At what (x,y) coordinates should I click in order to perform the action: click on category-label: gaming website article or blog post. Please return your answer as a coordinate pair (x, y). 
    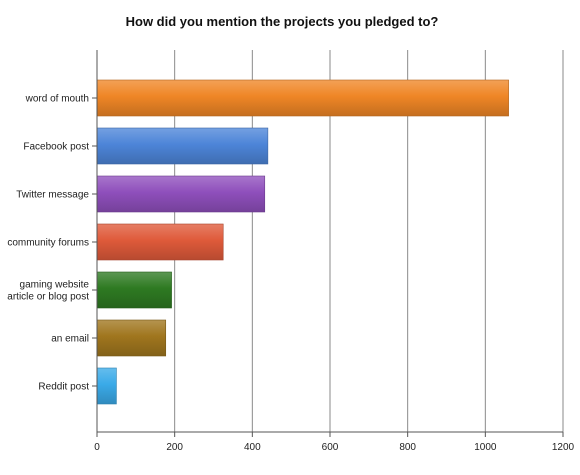
    Looking at the image, I should click on (48, 291).